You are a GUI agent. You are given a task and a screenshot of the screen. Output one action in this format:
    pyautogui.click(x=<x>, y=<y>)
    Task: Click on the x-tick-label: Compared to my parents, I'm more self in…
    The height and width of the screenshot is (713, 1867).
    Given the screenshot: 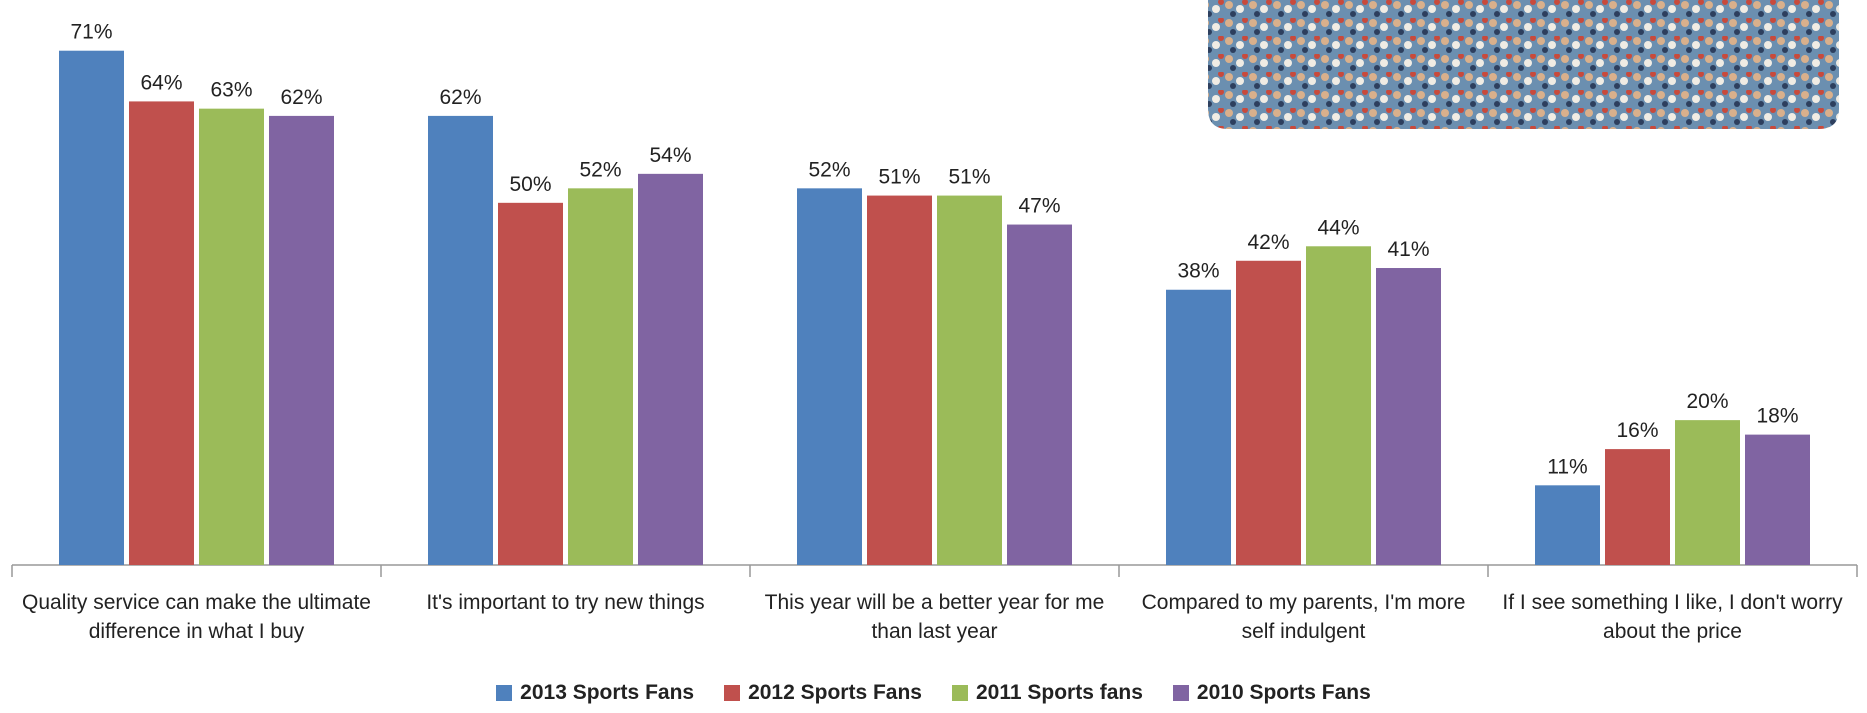 What is the action you would take?
    pyautogui.click(x=1303, y=617)
    